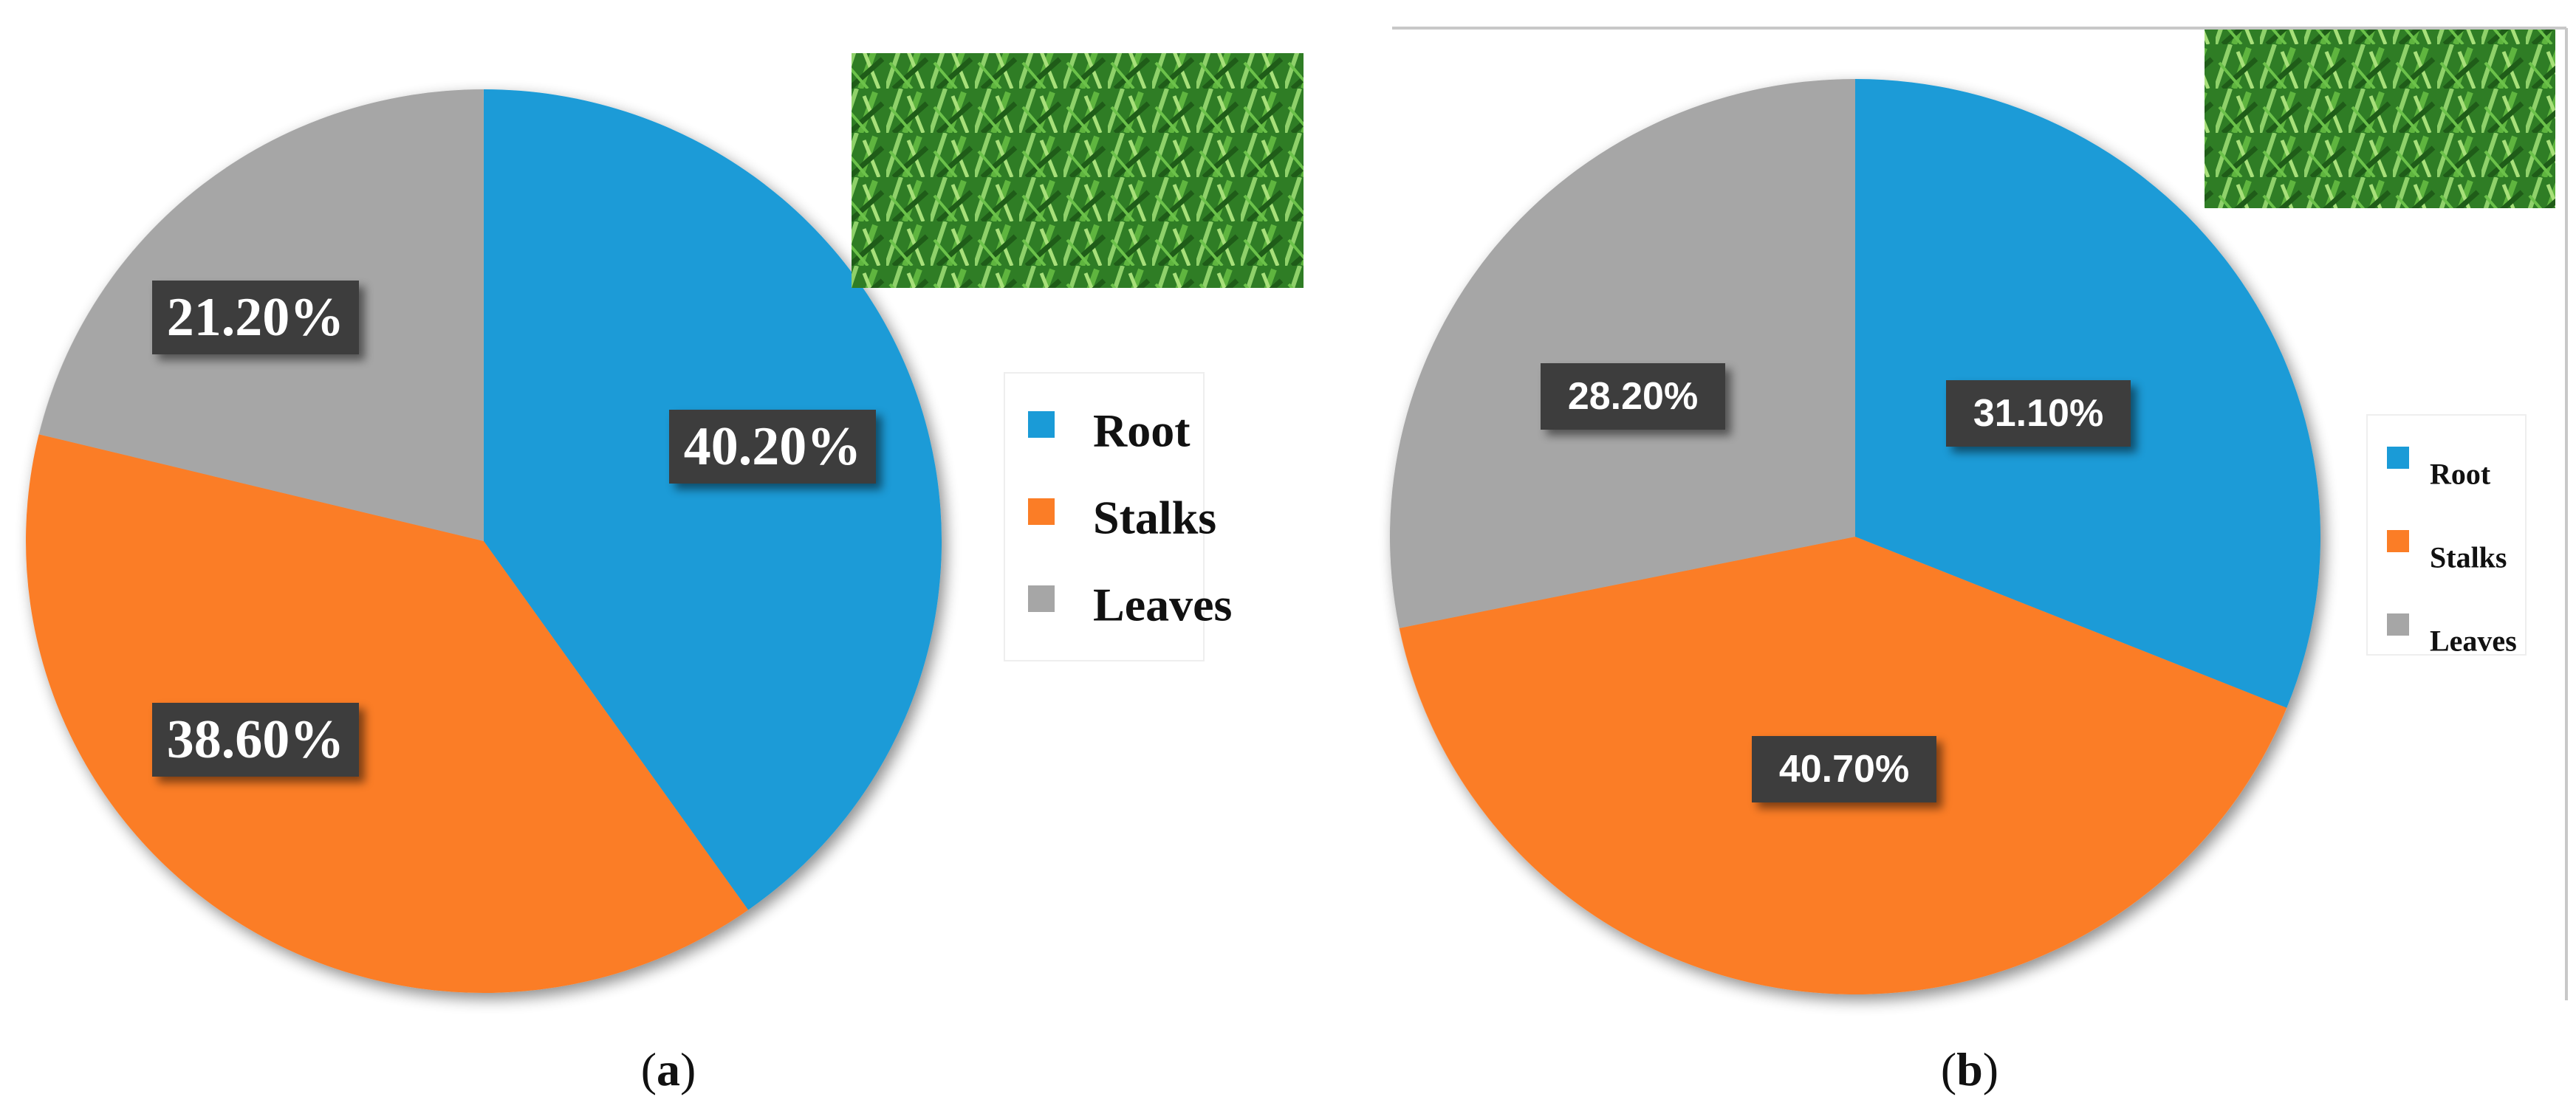  I want to click on caption-a: (a), so click(668, 1069).